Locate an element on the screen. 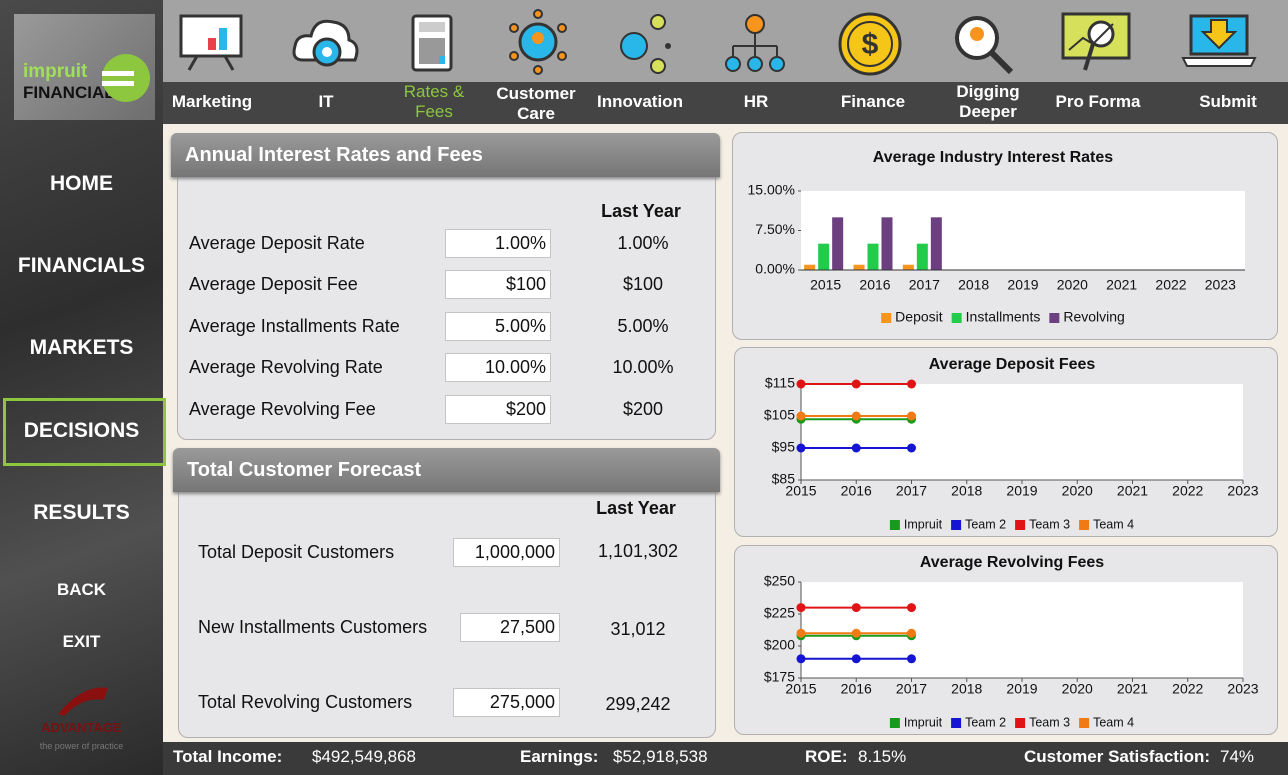 Image resolution: width=1288 pixels, height=775 pixels. row-label: Total Deposit Customers is located at coordinates (296, 552).